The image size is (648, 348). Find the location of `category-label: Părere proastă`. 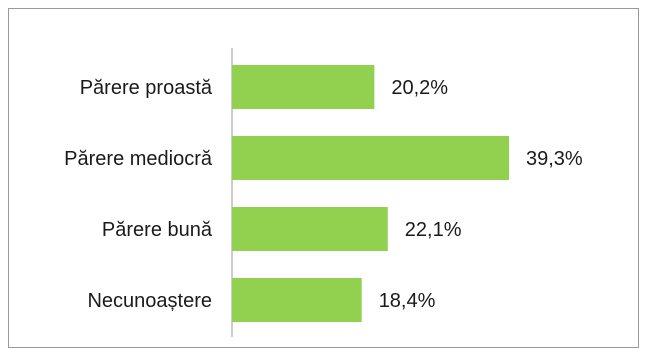

category-label: Părere proastă is located at coordinates (146, 88).